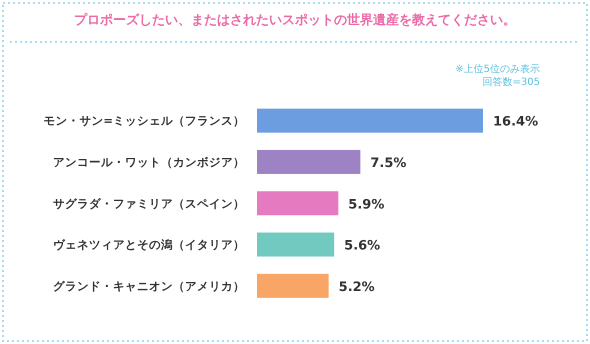 The width and height of the screenshot is (590, 344). Describe the element at coordinates (144, 121) in the screenshot. I see `y-tick-label: モン・サン=ミッシェル（フランス）` at that location.